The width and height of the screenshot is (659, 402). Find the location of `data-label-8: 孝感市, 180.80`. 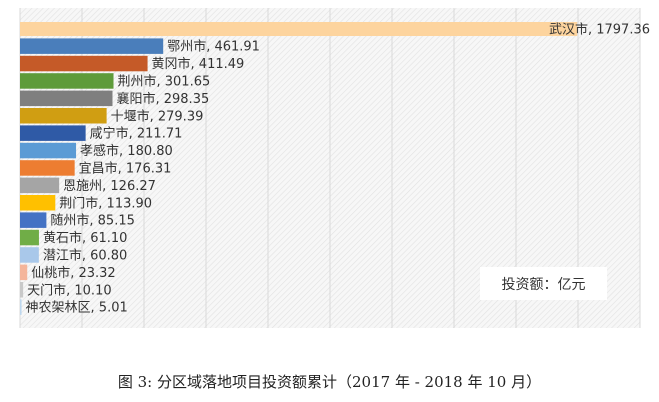

data-label-8: 孝感市, 180.80 is located at coordinates (126, 151).